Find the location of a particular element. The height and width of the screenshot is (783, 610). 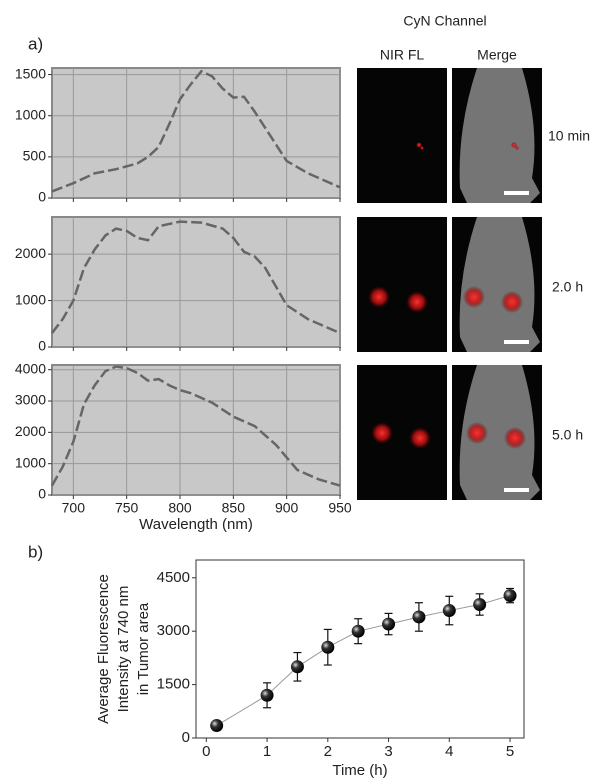

x-axis-label: Wavelength (nm) is located at coordinates (196, 524).